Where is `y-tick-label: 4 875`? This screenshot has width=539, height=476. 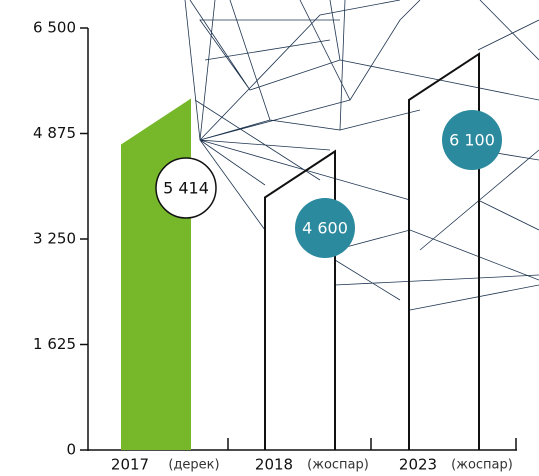
y-tick-label: 4 875 is located at coordinates (54, 133).